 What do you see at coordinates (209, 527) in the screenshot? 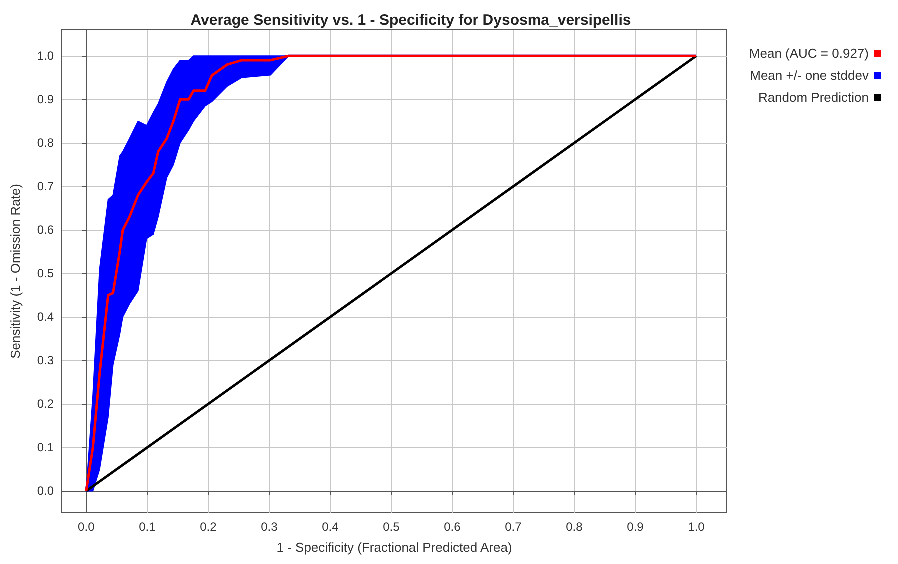
I see `x-tick-label: 0.2` at bounding box center [209, 527].